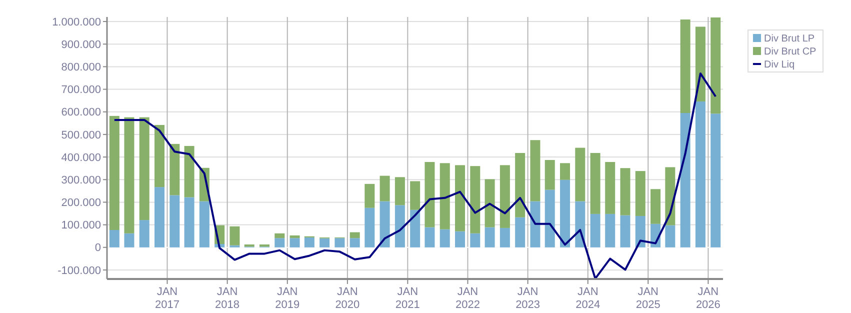 The image size is (851, 313). What do you see at coordinates (81, 68) in the screenshot?
I see `y-tick-label: 800.000` at bounding box center [81, 68].